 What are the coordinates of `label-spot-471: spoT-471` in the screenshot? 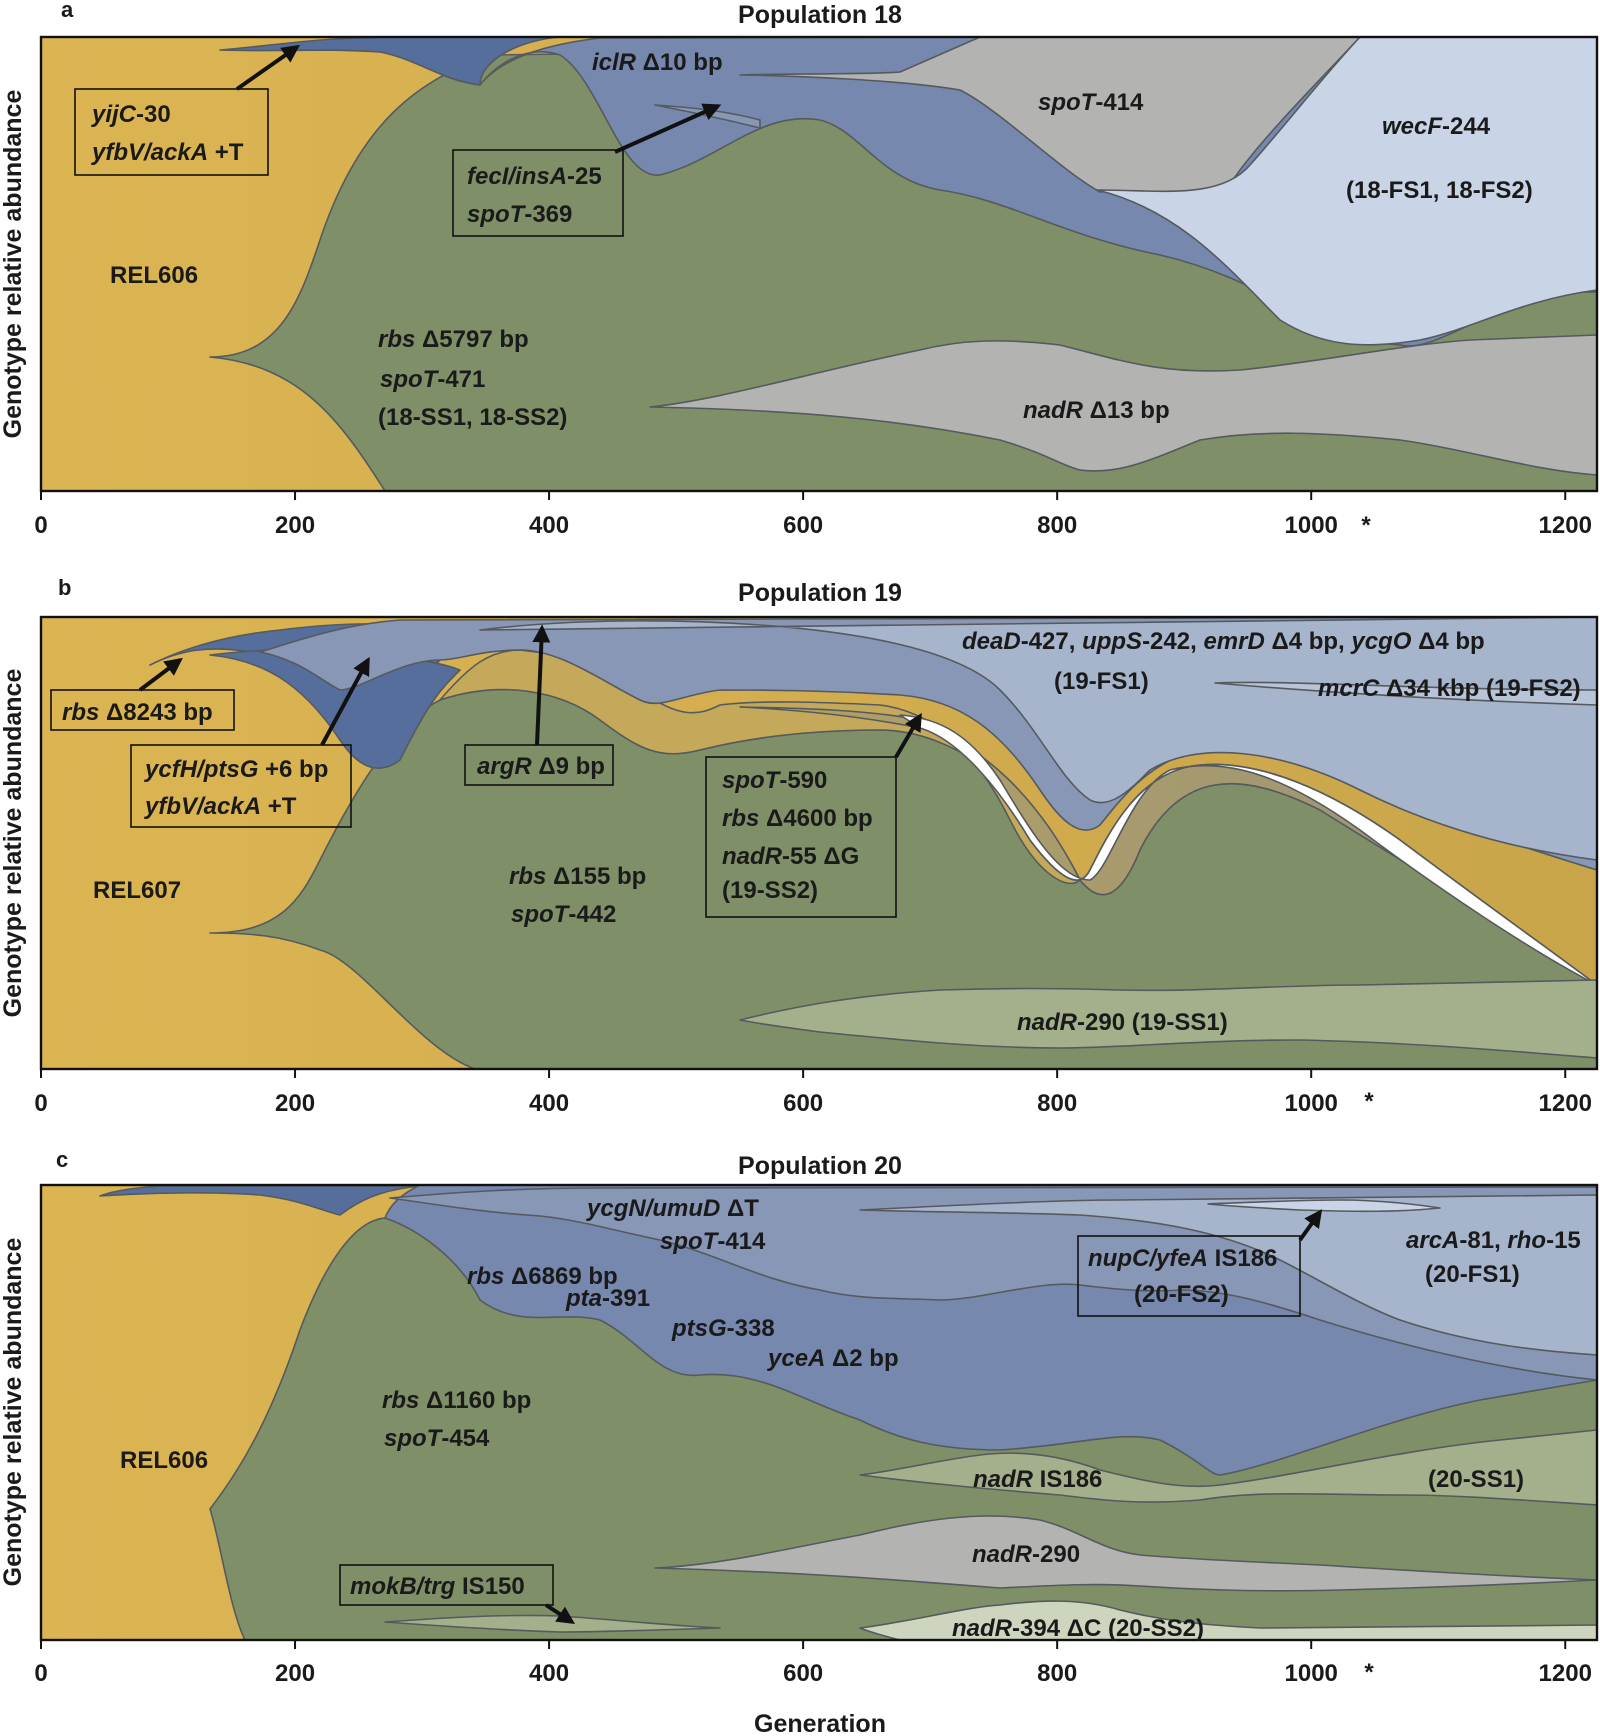 It's located at (432, 379).